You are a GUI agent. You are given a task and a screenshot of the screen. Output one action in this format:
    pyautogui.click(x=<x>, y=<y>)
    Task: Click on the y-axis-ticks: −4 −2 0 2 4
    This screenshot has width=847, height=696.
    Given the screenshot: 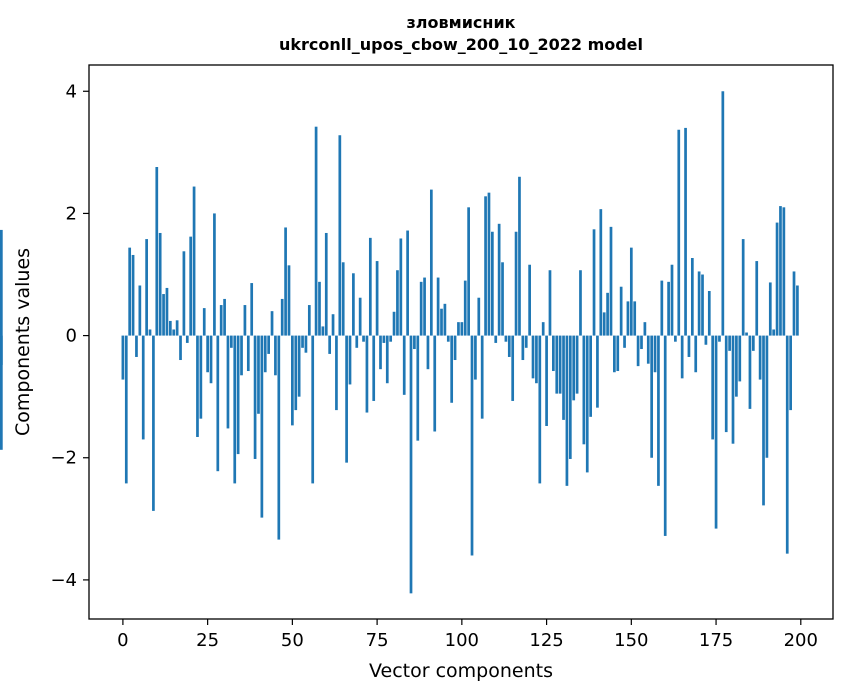 What is the action you would take?
    pyautogui.click(x=69, y=336)
    